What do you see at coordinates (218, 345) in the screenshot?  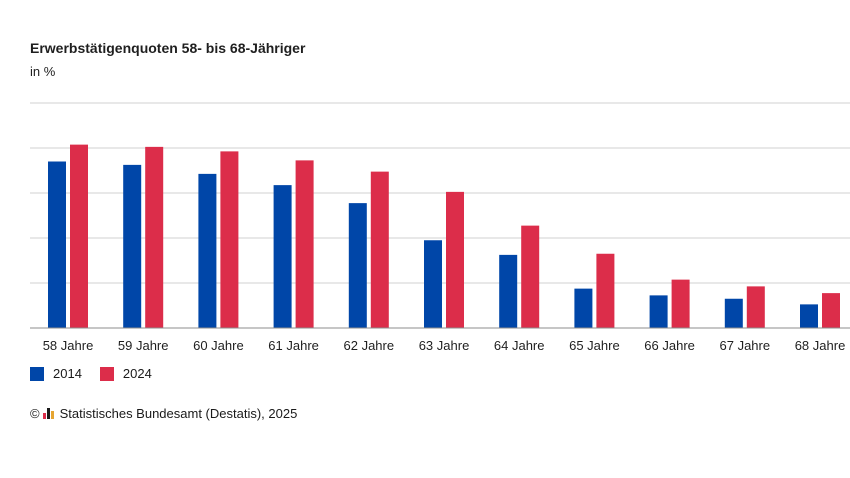 I see `x-tick-label: 60 Jahre` at bounding box center [218, 345].